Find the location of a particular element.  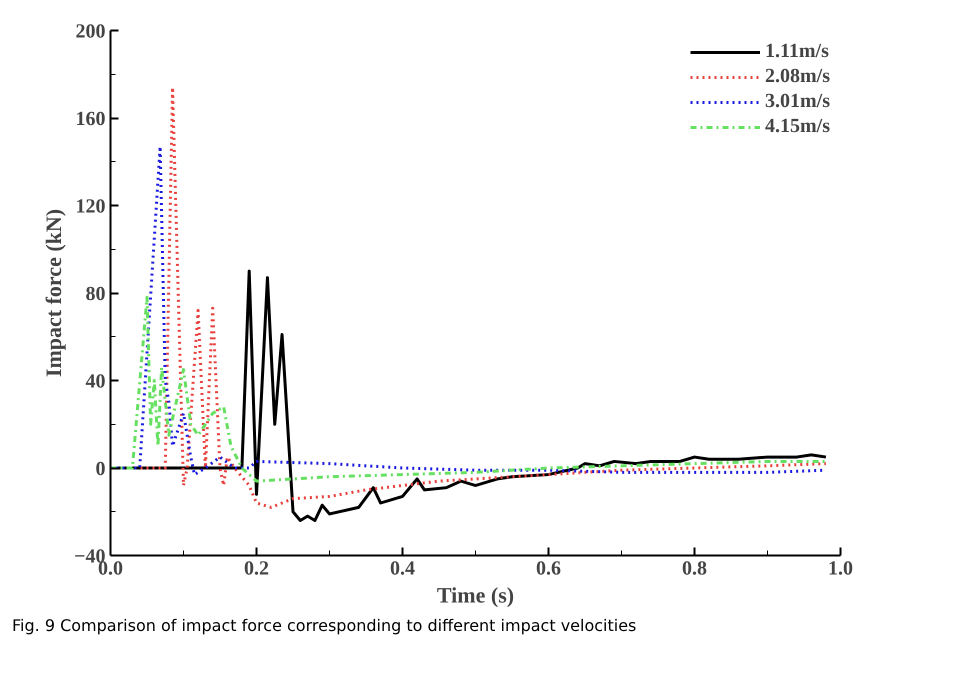

y-tick-label: 160 is located at coordinates (91, 119).